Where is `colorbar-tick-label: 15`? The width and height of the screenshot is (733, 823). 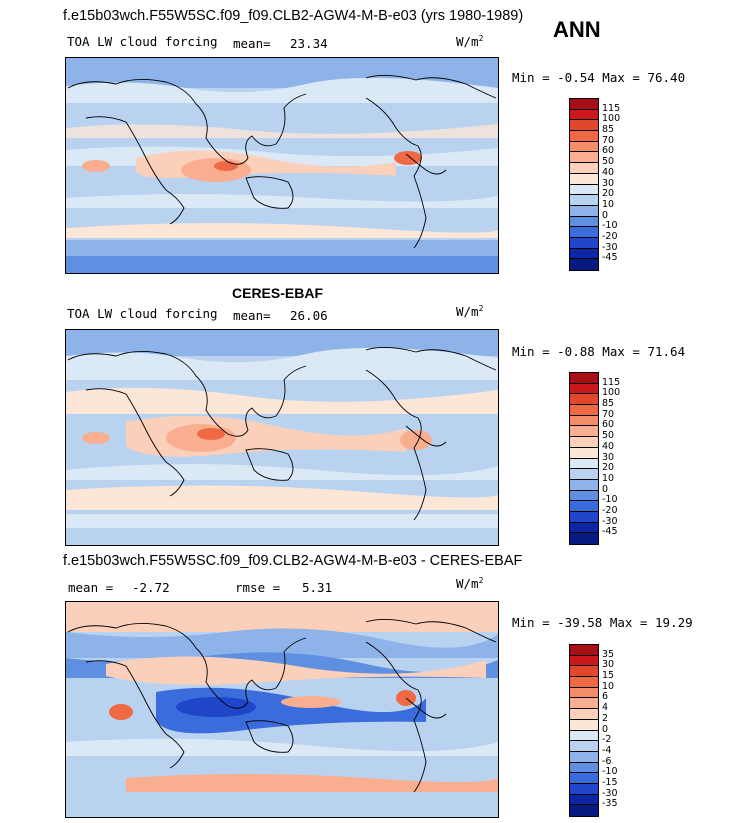 colorbar-tick-label: 15 is located at coordinates (608, 676).